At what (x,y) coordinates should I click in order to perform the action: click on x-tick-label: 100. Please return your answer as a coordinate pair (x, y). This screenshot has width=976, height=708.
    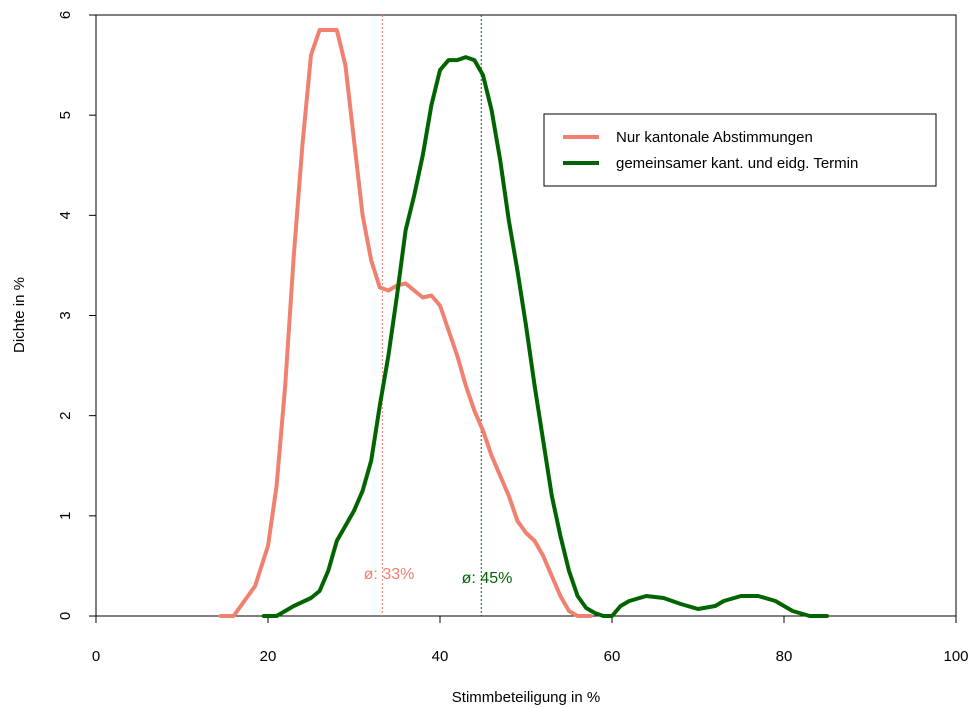
    Looking at the image, I should click on (955, 656).